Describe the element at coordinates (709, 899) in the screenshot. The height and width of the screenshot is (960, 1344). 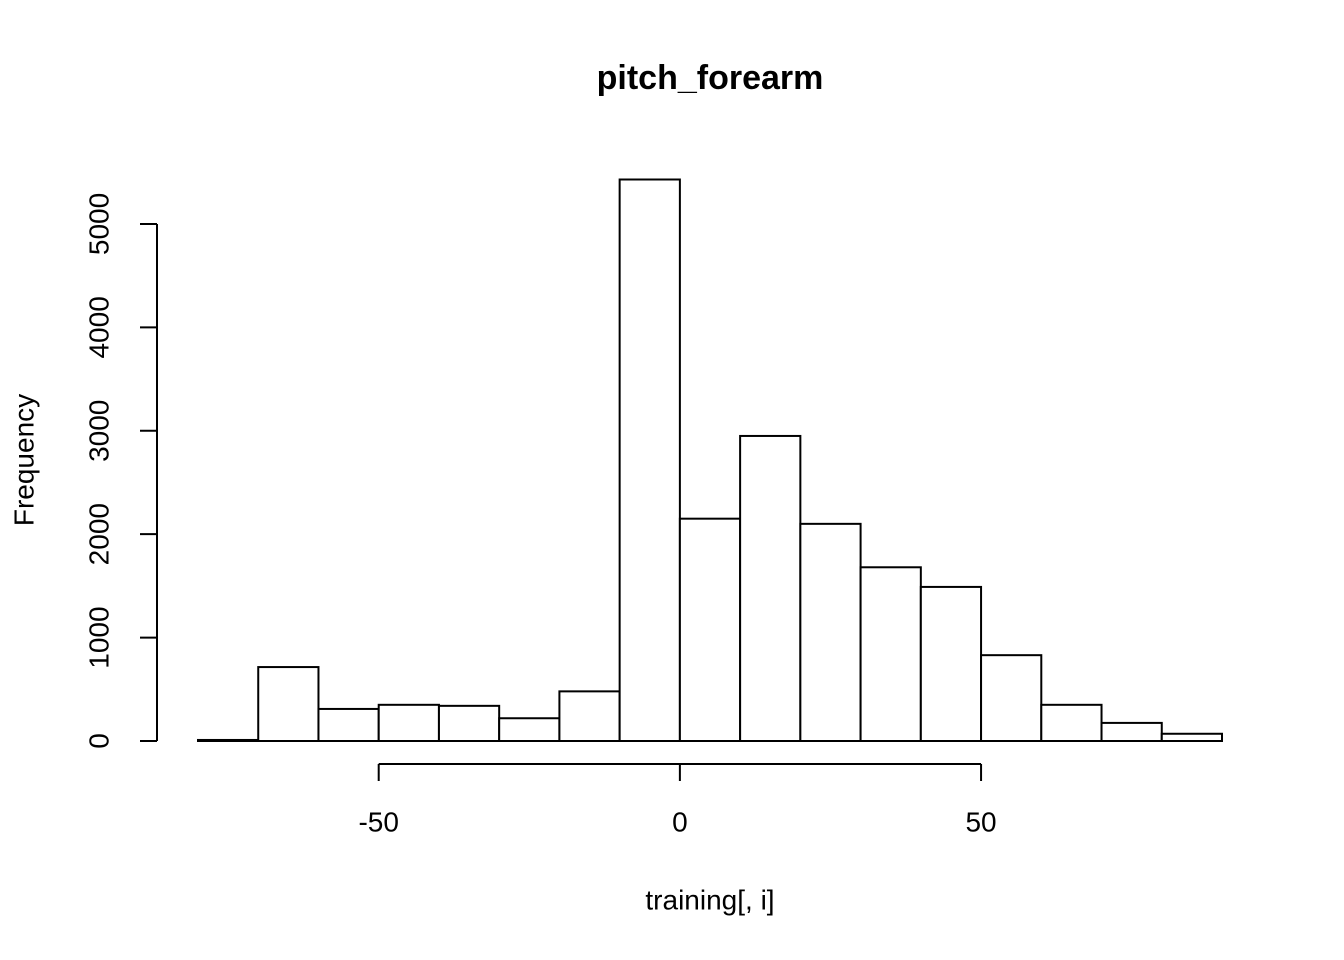
I see `x-axis-label: training[, i]` at that location.